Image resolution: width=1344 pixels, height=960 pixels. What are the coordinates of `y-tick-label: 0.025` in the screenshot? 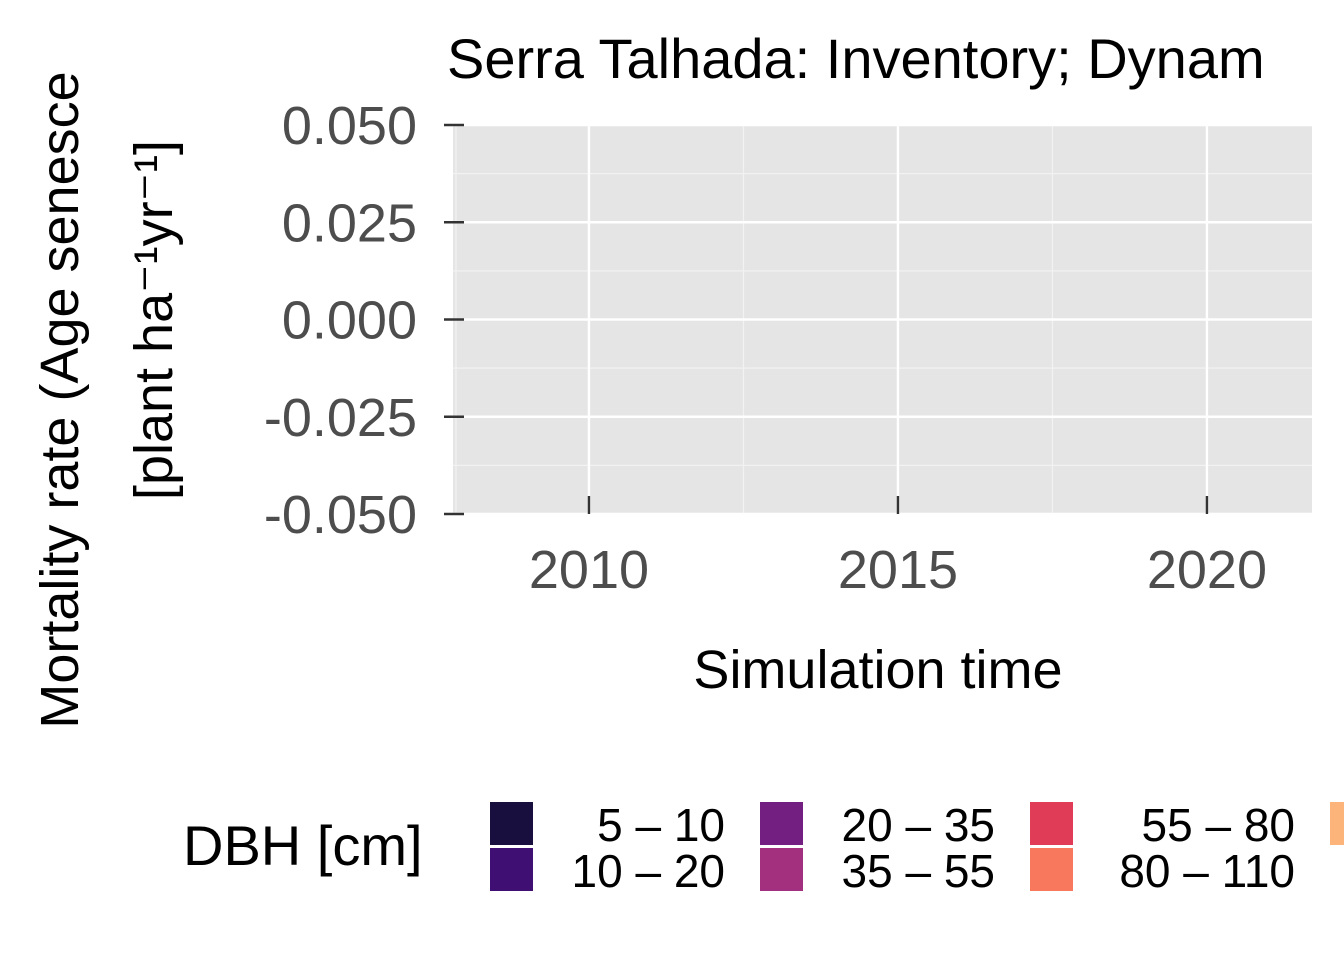 It's located at (349, 223).